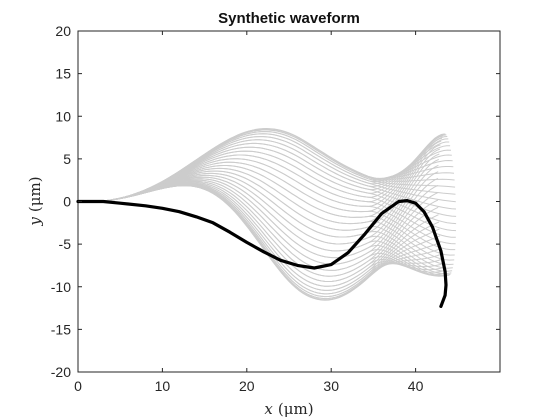 The height and width of the screenshot is (420, 560). I want to click on y-tick-label: -20, so click(61, 372).